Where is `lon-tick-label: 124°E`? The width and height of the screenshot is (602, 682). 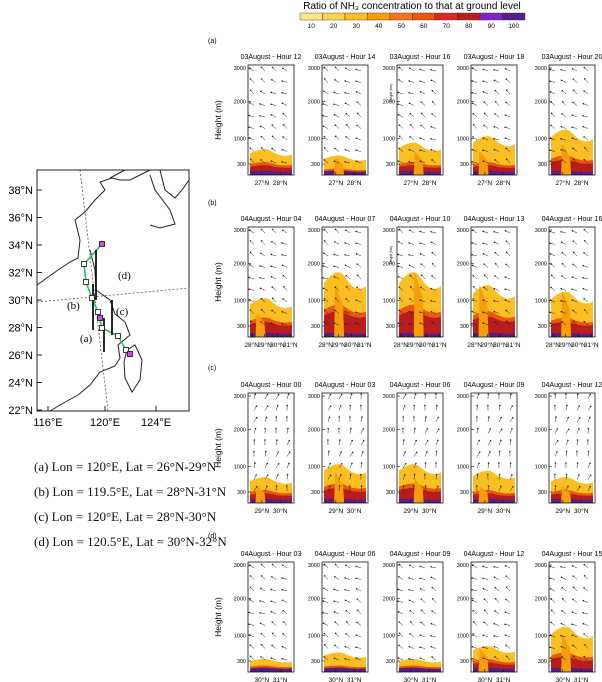
lon-tick-label: 124°E is located at coordinates (156, 423).